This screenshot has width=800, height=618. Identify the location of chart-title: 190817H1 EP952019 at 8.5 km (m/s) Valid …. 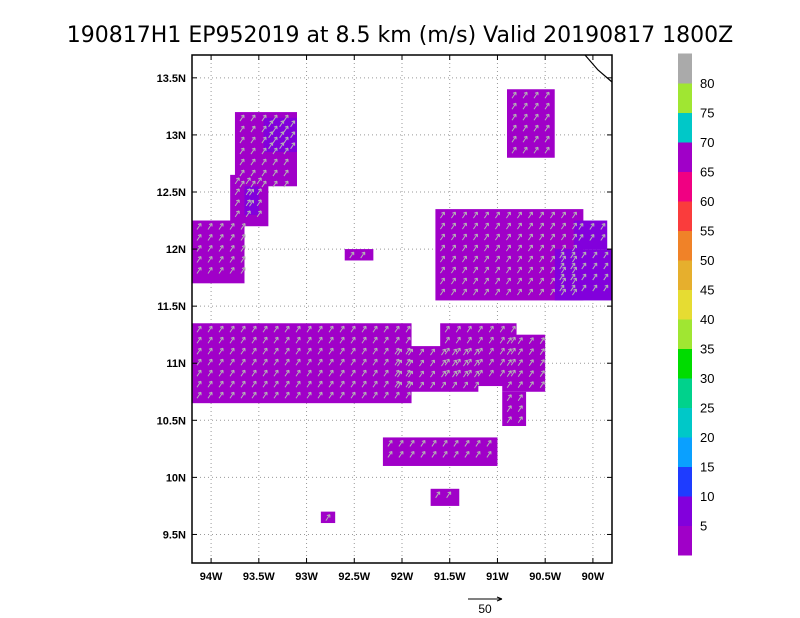
(400, 35).